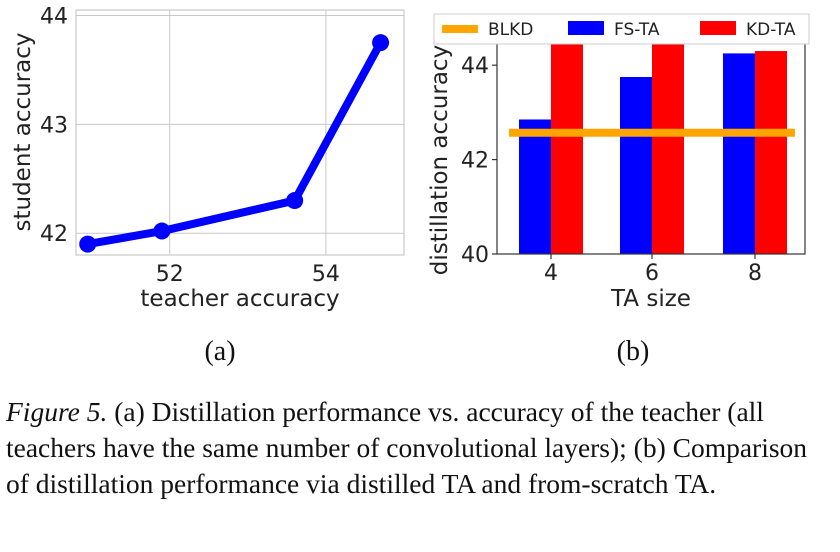  I want to click on caption-figure-ref: Figure 5., so click(57, 411).